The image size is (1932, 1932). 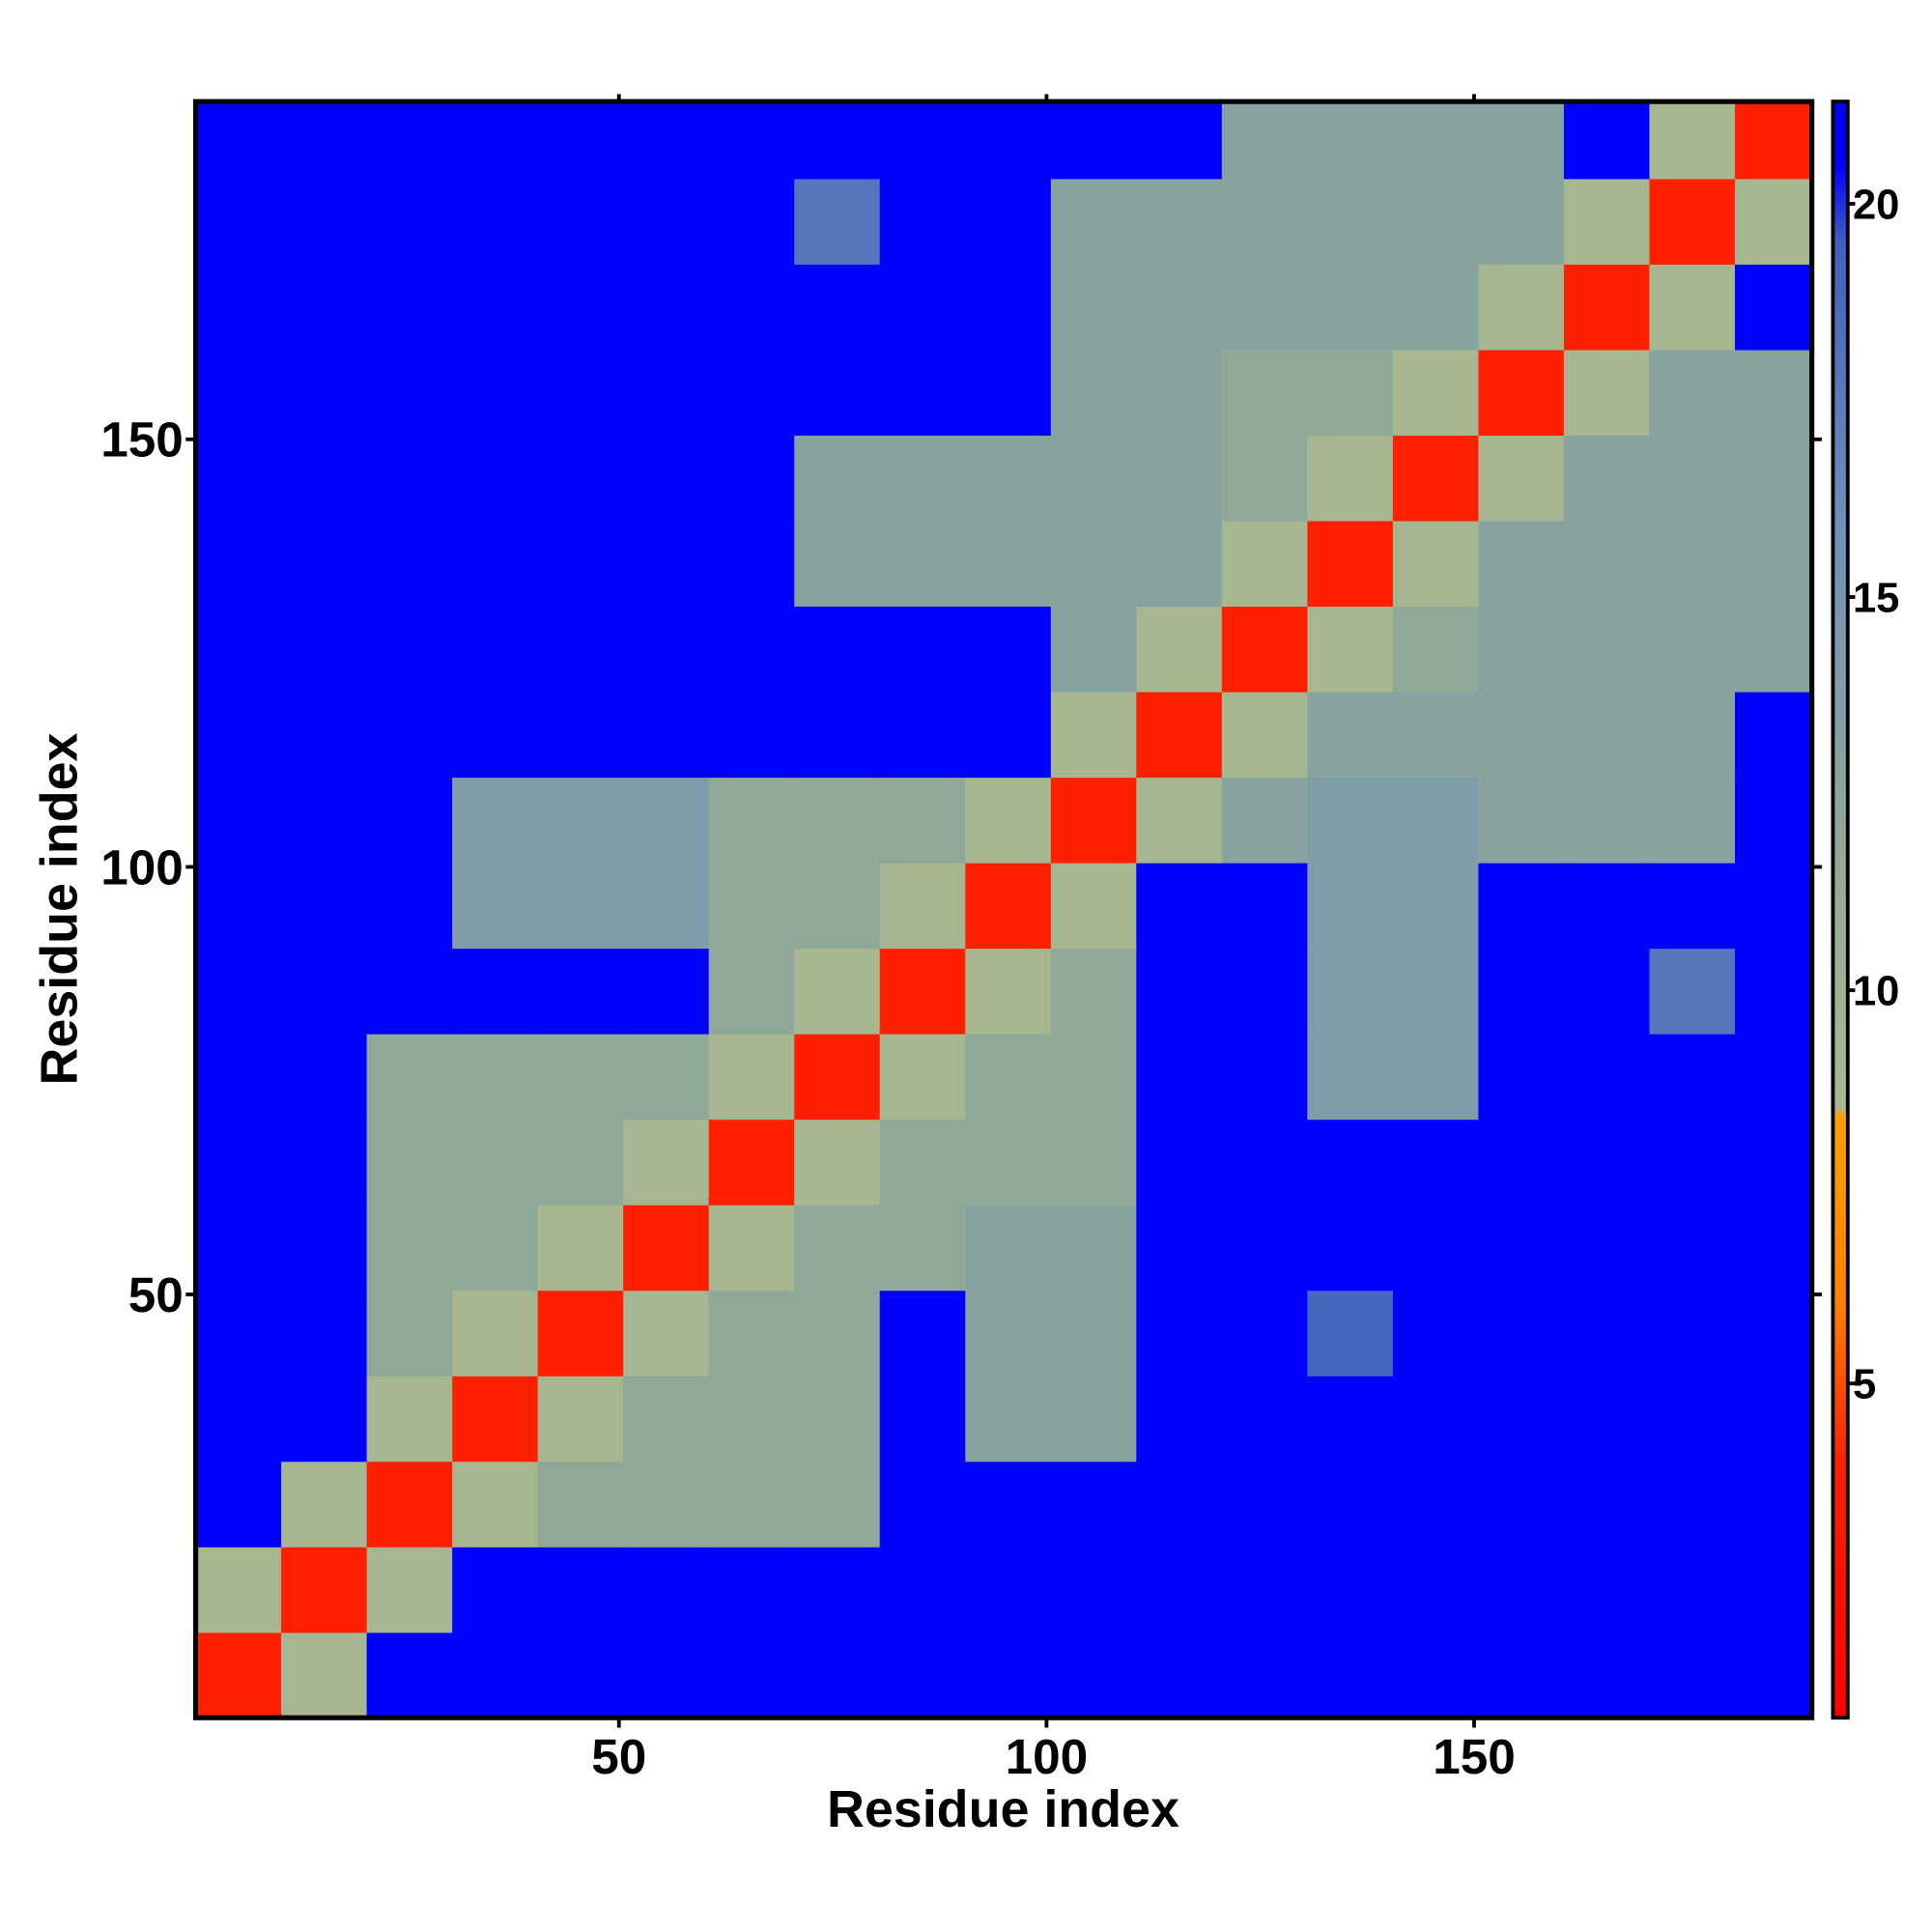 What do you see at coordinates (618, 1756) in the screenshot?
I see `x-tick-label: 50` at bounding box center [618, 1756].